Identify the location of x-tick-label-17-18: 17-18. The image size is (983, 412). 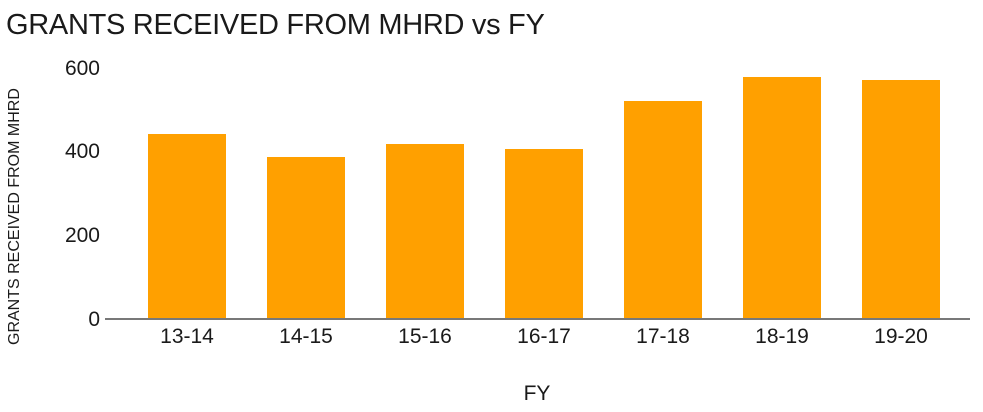
(663, 336).